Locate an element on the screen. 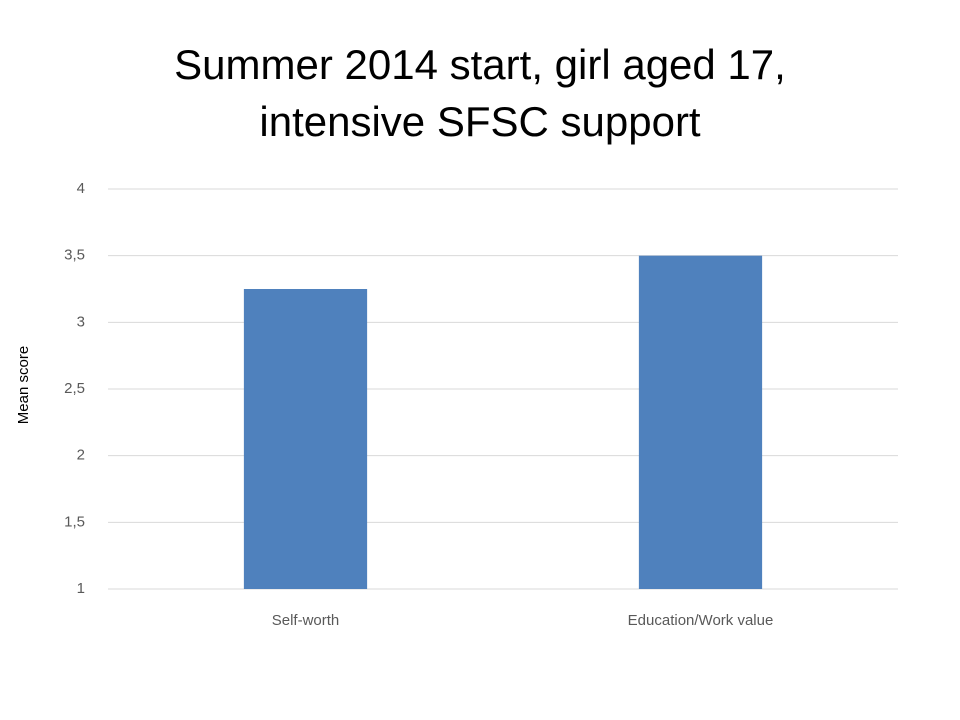 The width and height of the screenshot is (960, 720). y-tick-label: 2 is located at coordinates (81, 455).